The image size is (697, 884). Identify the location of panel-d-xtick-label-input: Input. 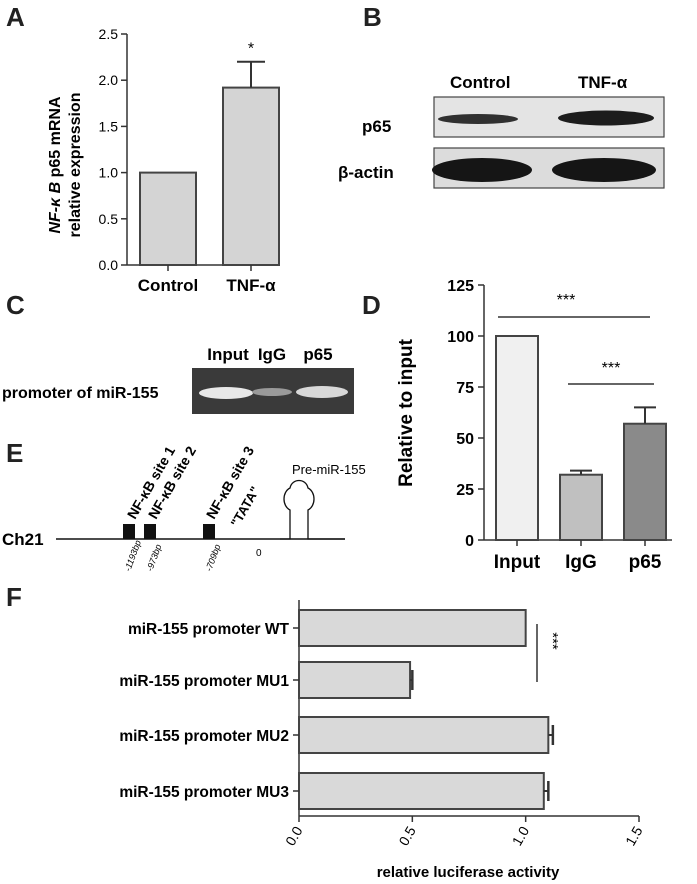
(517, 562).